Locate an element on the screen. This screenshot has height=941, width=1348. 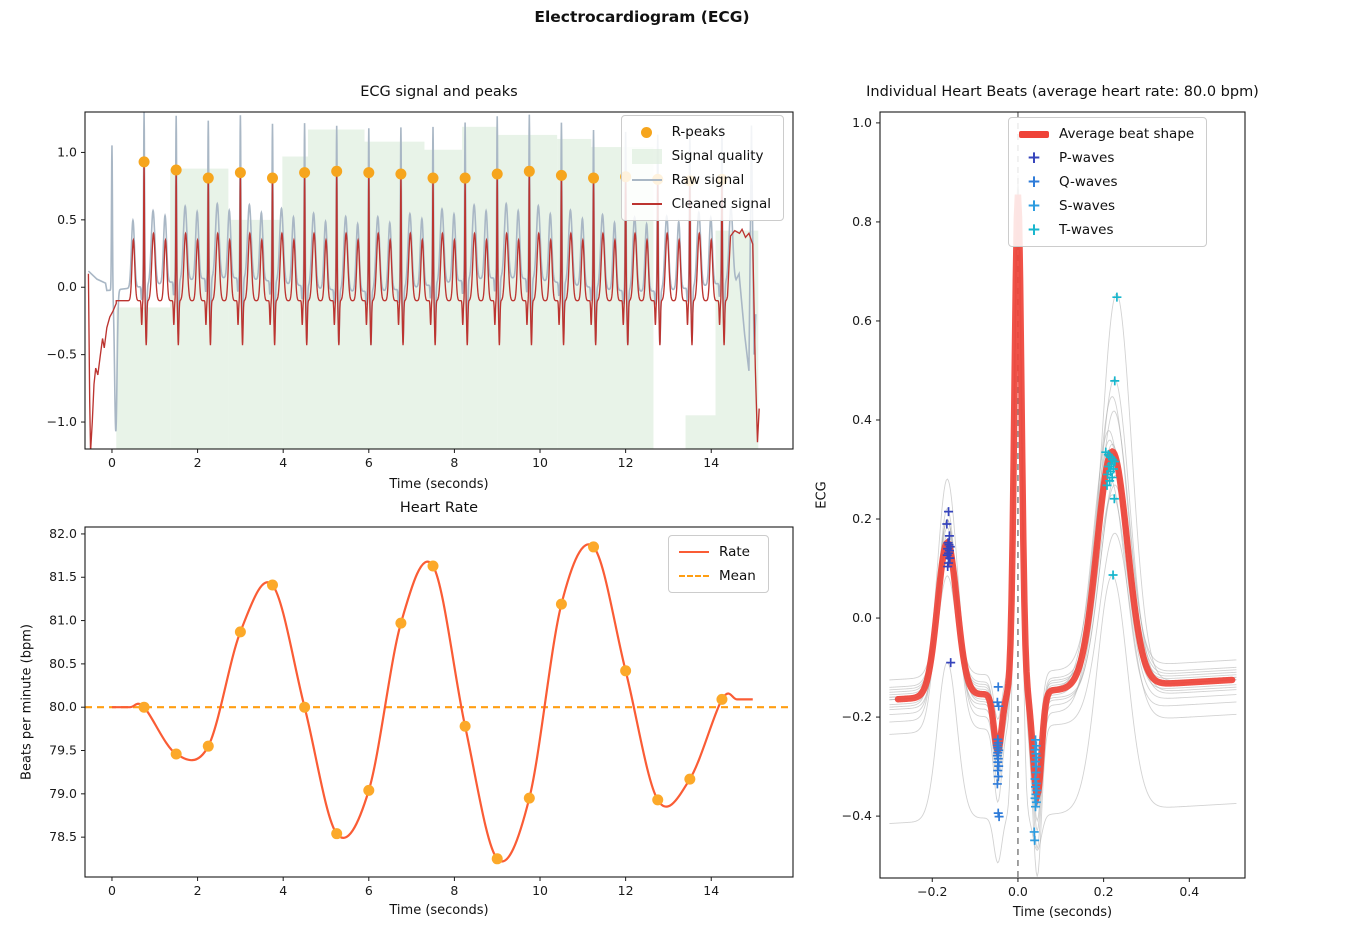
x-tick-label: 4 is located at coordinates (283, 462).